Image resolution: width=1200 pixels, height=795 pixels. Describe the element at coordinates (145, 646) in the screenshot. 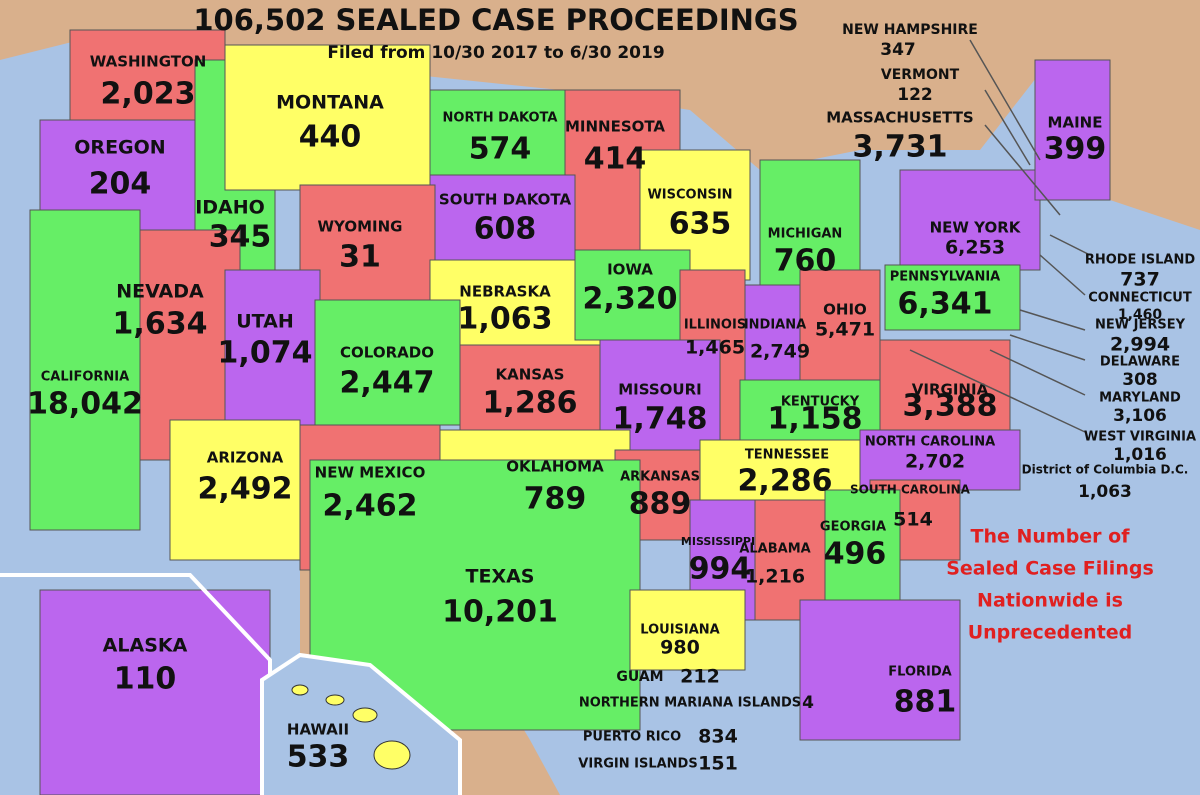

I see `state-name: ALASKA` at that location.